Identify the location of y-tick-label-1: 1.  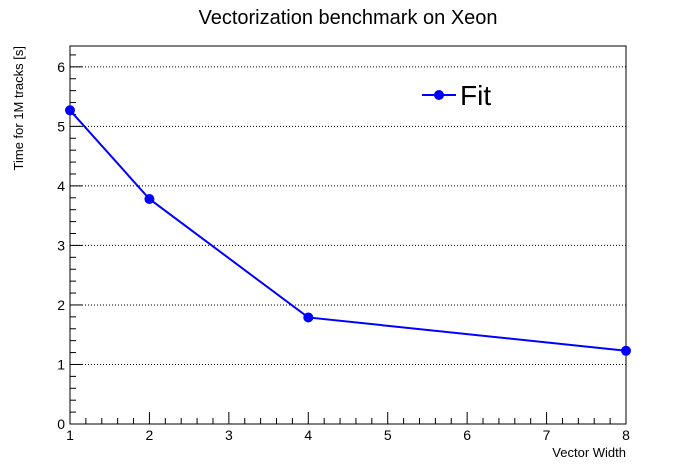
(61, 364).